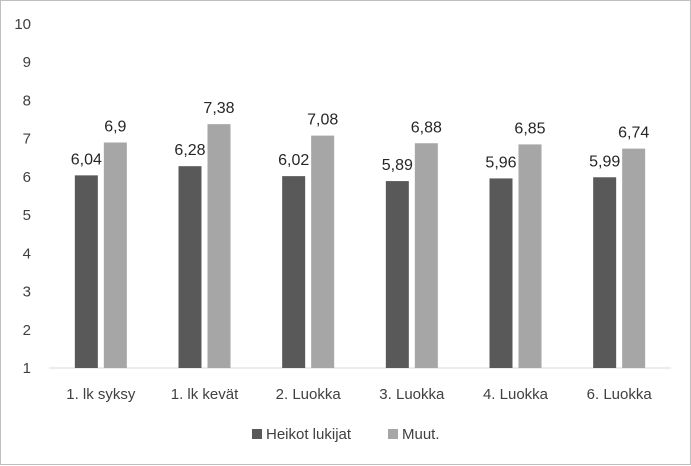 This screenshot has width=691, height=466. I want to click on x-tick-label-1: 1. lk kevät, so click(205, 394).